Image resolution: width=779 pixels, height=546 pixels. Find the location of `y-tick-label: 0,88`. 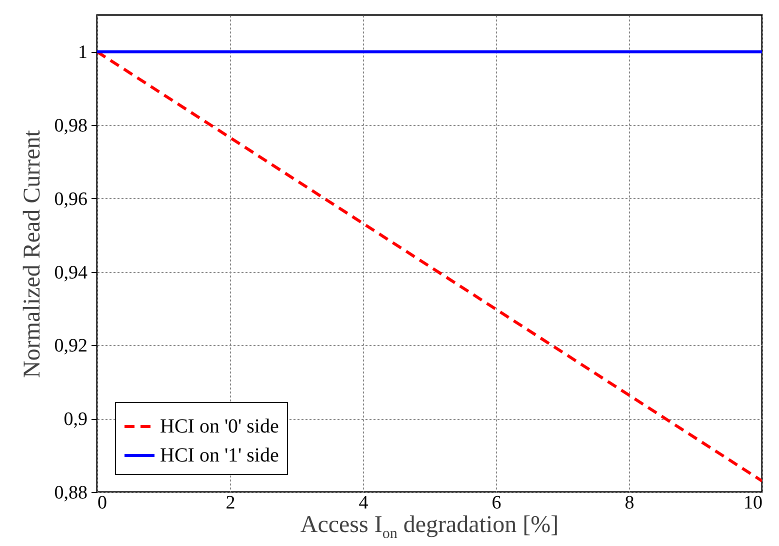

y-tick-label: 0,88 is located at coordinates (71, 493).